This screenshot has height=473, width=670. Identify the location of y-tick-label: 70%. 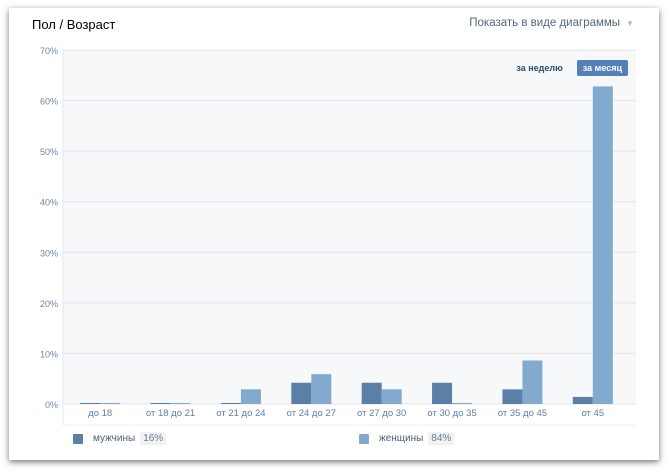
(49, 51).